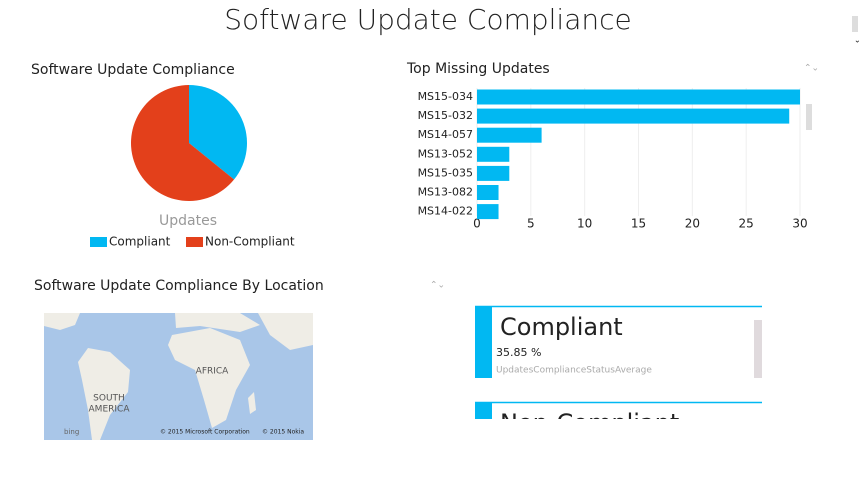  Describe the element at coordinates (638, 224) in the screenshot. I see `x-tick-label: 15` at that location.